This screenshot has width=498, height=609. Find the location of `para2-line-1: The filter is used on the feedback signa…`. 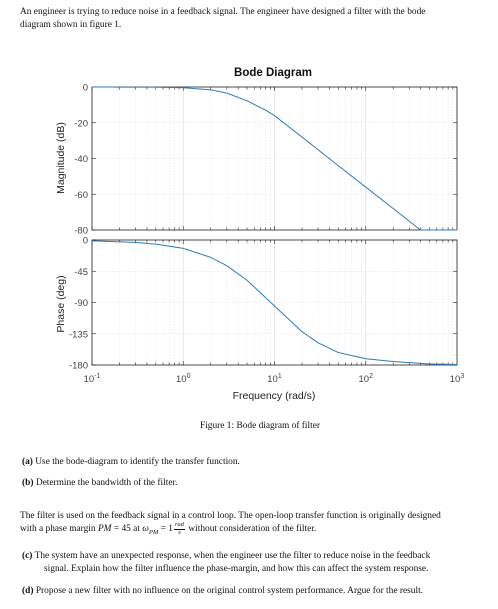

para2-line-1: The filter is used on the feedback signa… is located at coordinates (230, 516).